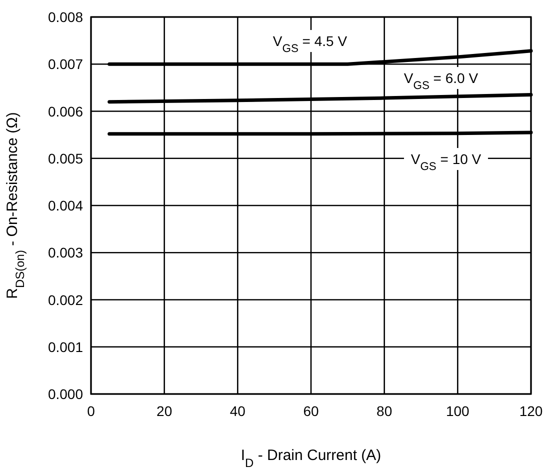  Describe the element at coordinates (531, 411) in the screenshot. I see `x-tick-label: 120` at that location.